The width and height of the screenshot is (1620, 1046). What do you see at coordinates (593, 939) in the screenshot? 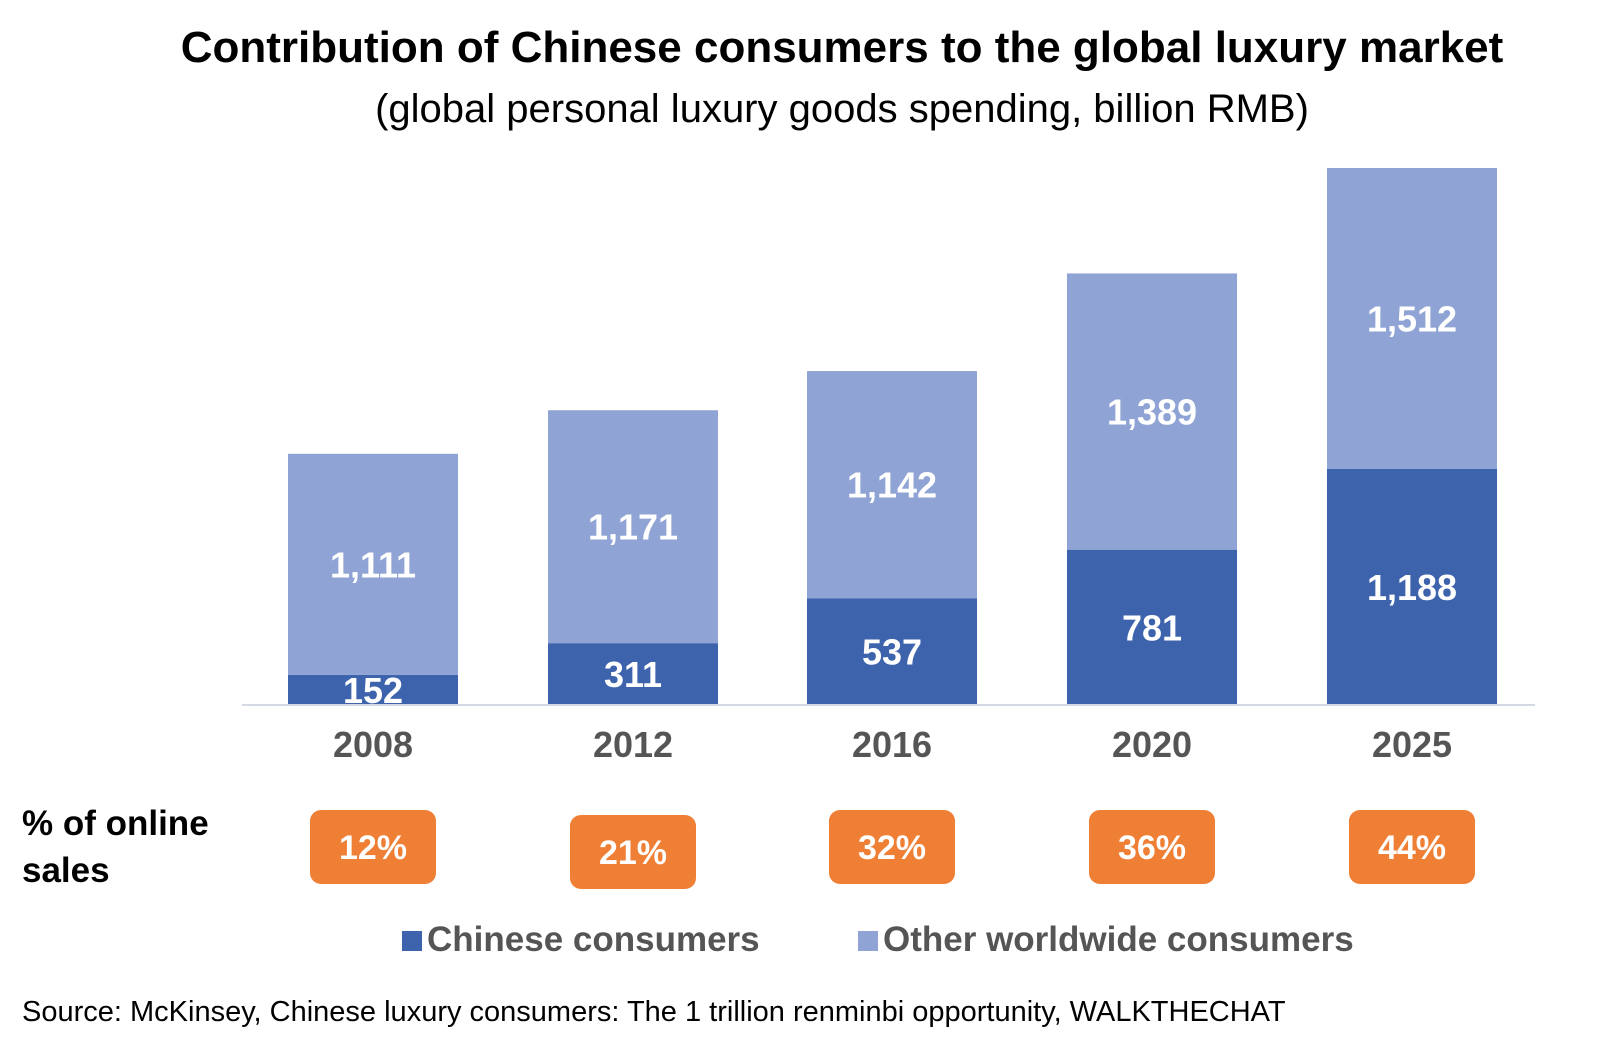
I see `legend-label: Chinese consumers` at bounding box center [593, 939].